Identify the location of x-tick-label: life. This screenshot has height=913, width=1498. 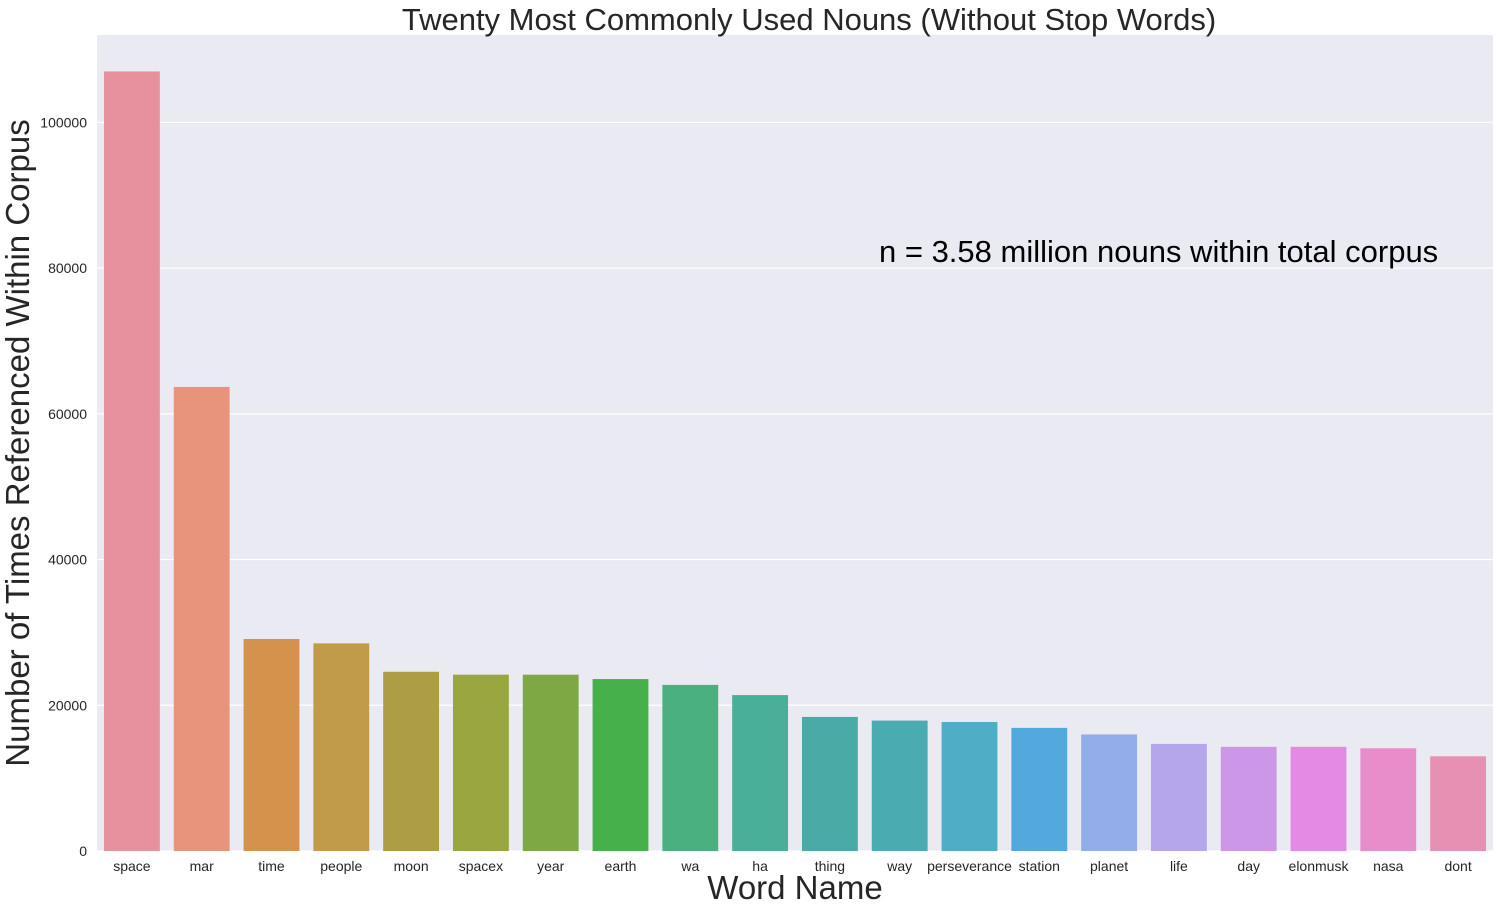
(1179, 866).